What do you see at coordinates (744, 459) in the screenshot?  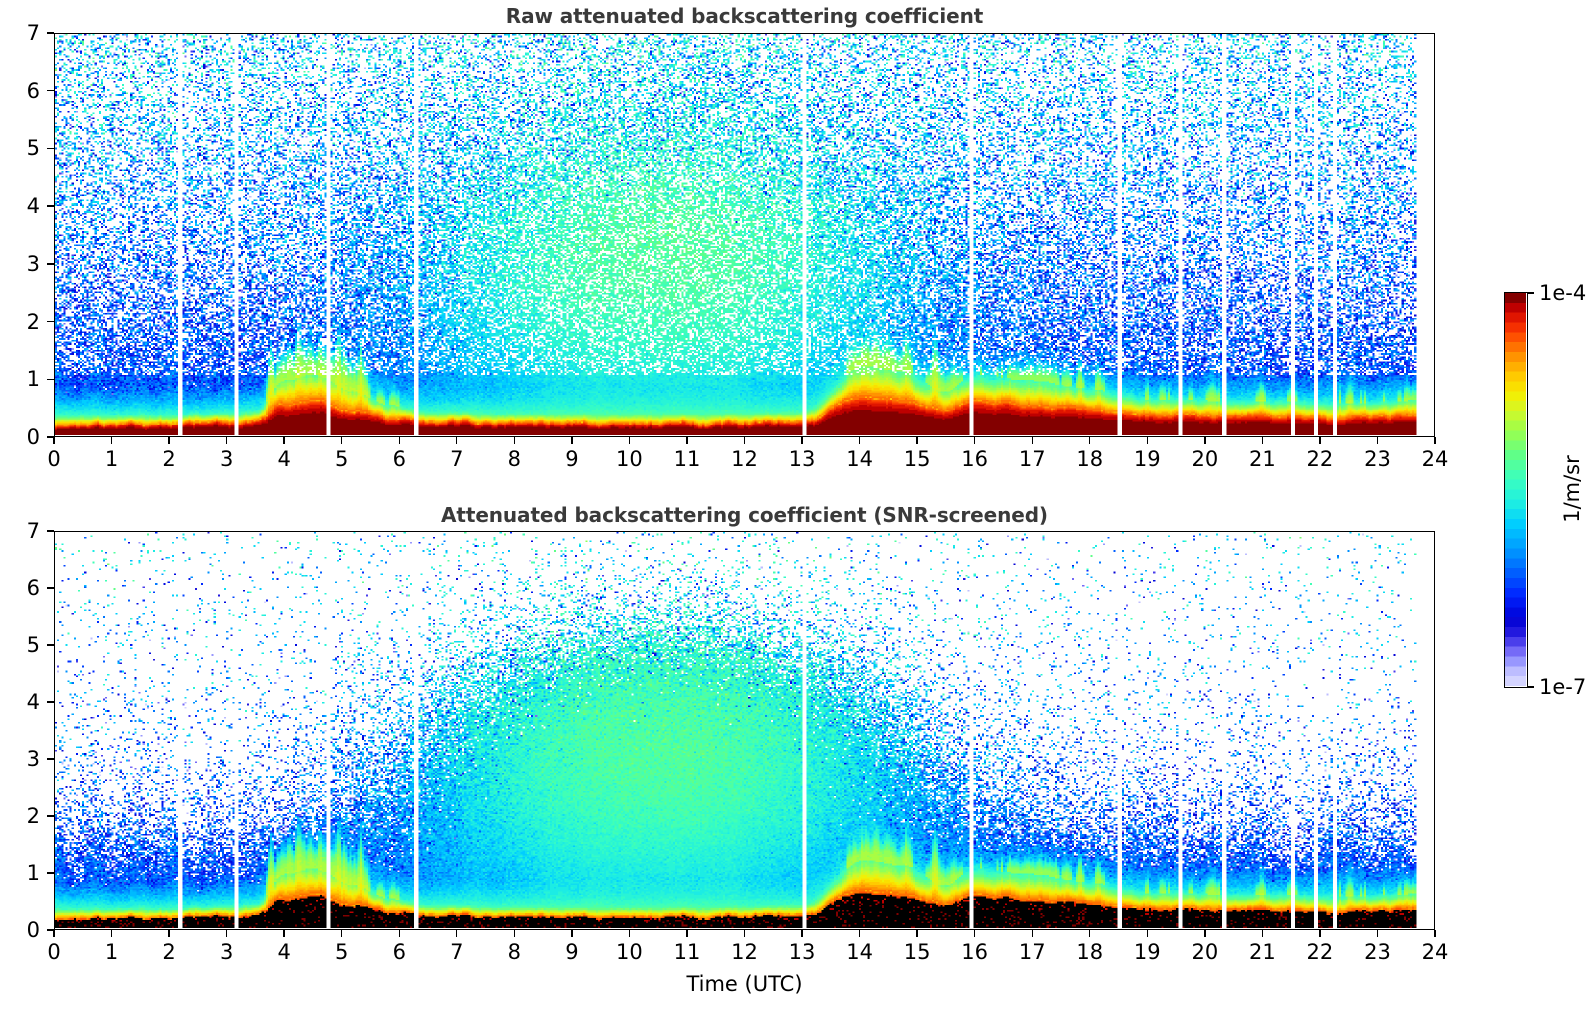 I see `x-ticklabel-raw-12: 12` at bounding box center [744, 459].